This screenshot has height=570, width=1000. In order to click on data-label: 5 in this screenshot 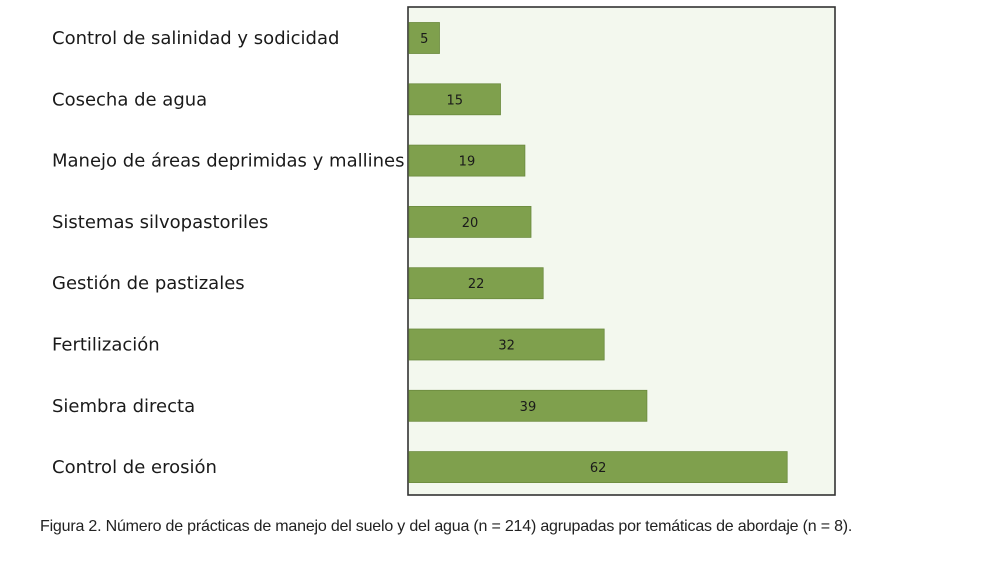, I will do `click(424, 39)`.